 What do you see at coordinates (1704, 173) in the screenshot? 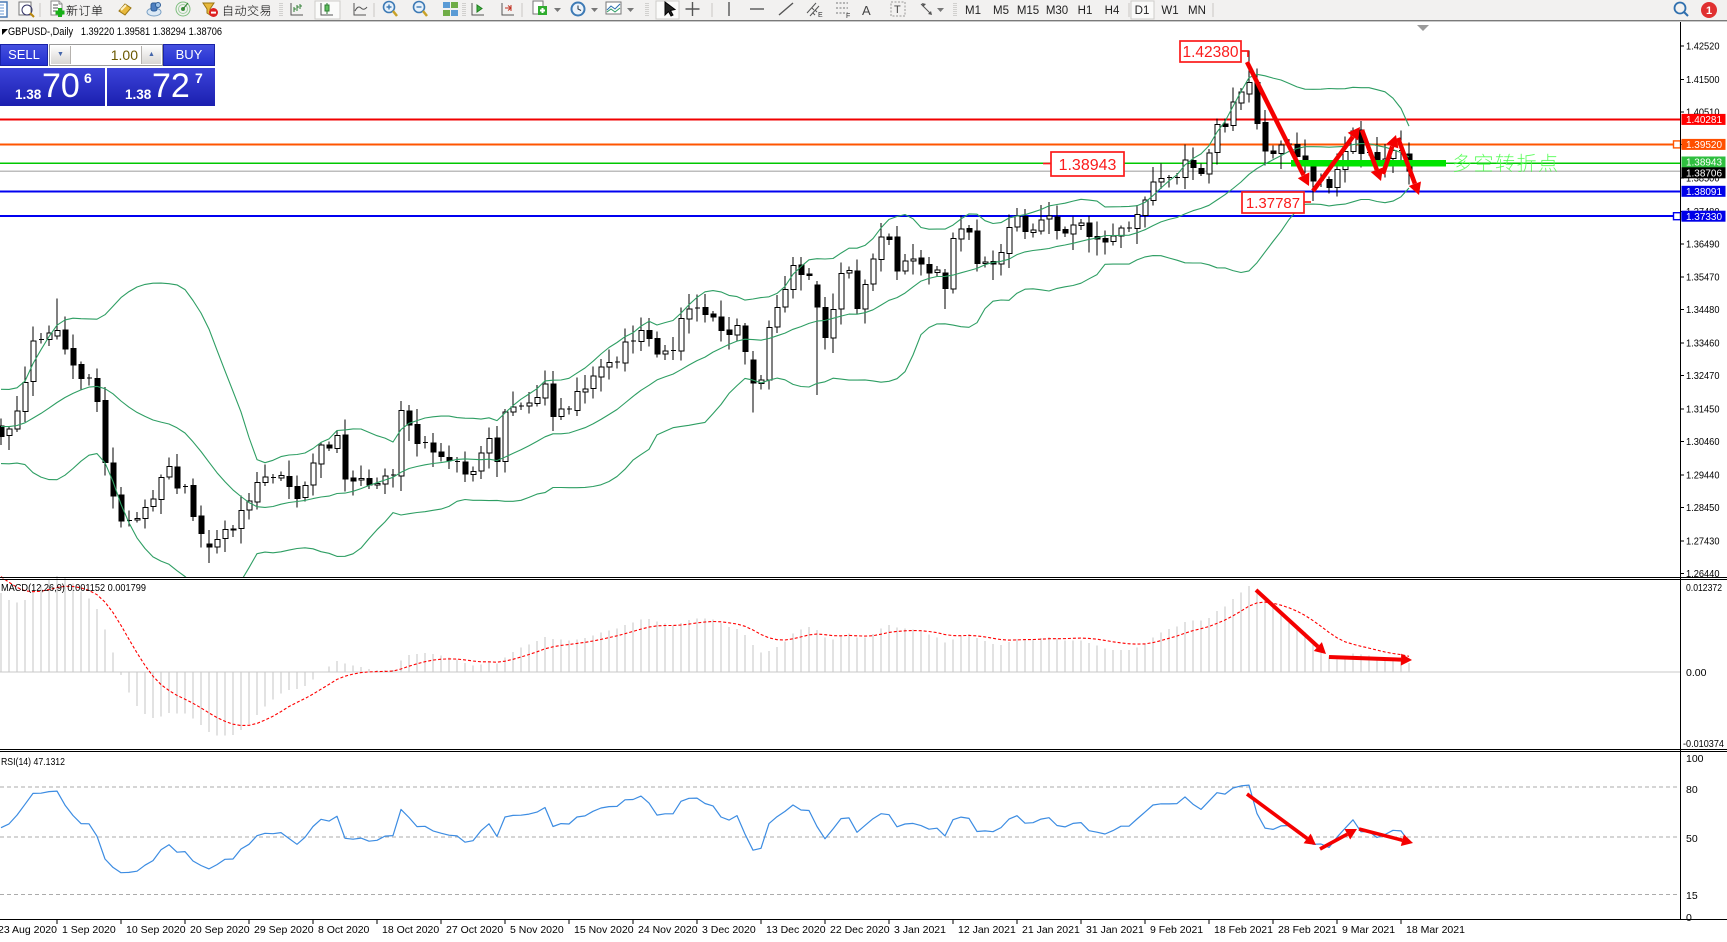
I see `svg-text: 1.38706` at bounding box center [1704, 173].